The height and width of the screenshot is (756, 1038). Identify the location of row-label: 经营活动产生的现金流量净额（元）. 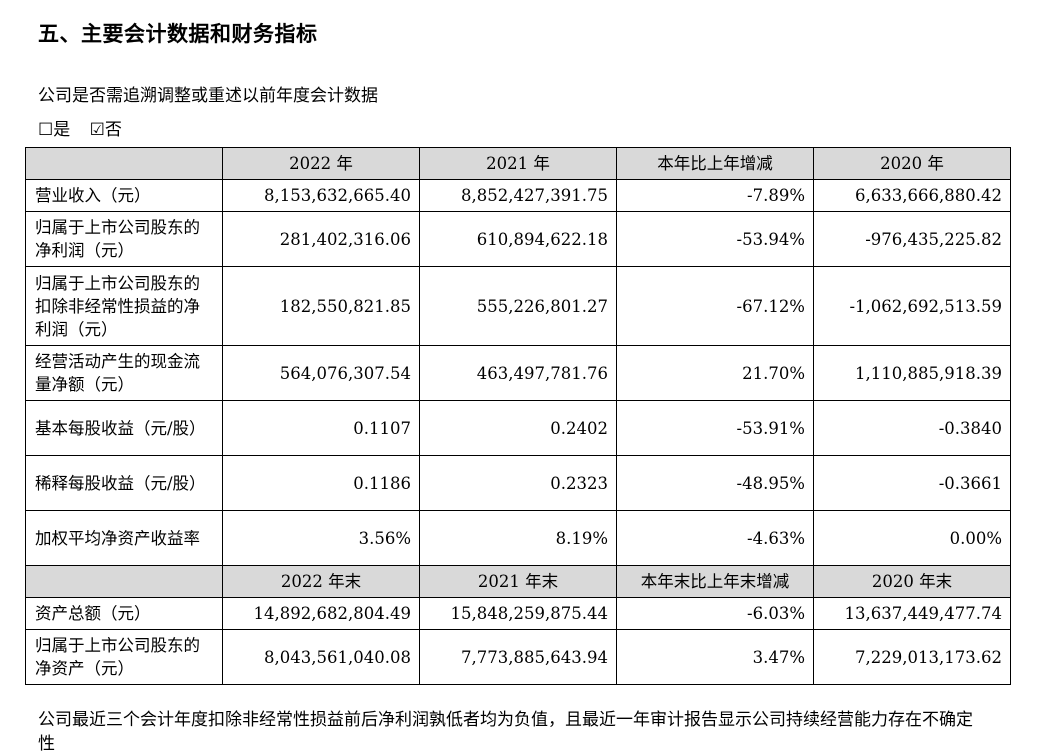
(124, 373).